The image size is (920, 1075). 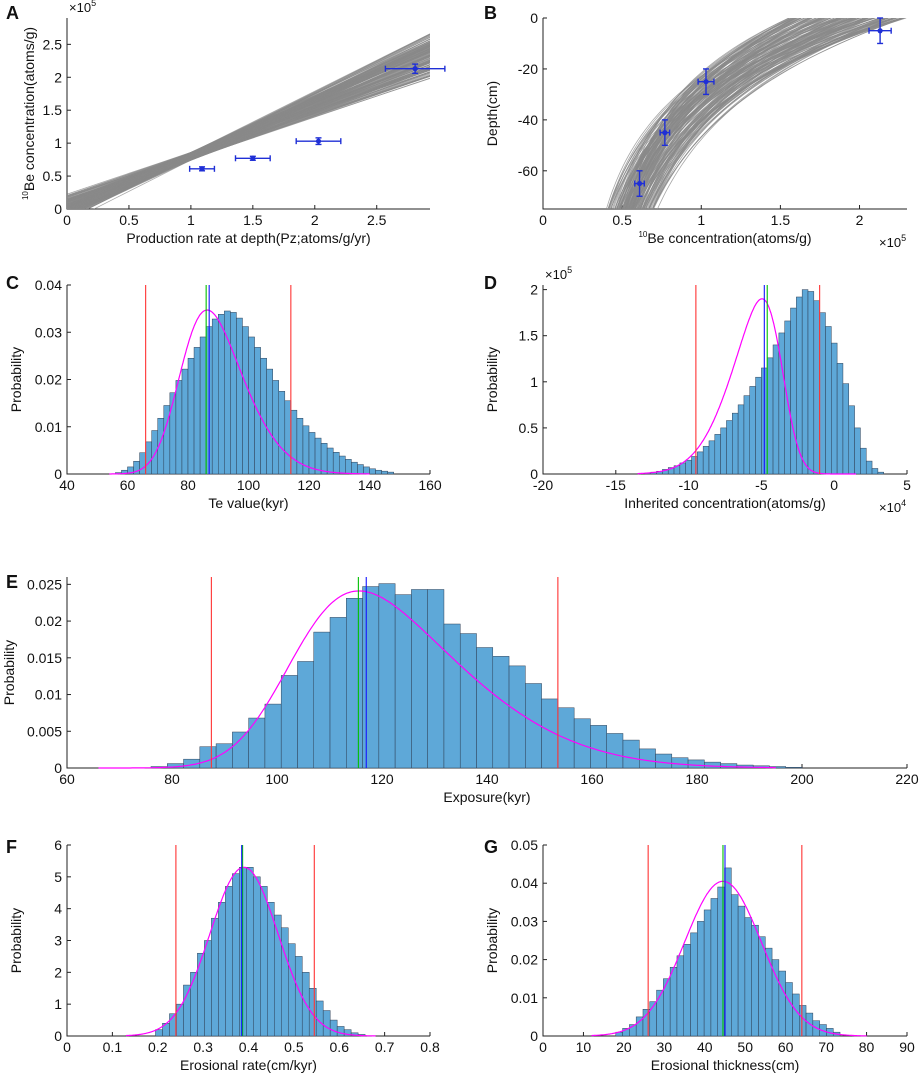 What do you see at coordinates (903, 238) in the screenshot?
I see `x-multiplier-exp: 5` at bounding box center [903, 238].